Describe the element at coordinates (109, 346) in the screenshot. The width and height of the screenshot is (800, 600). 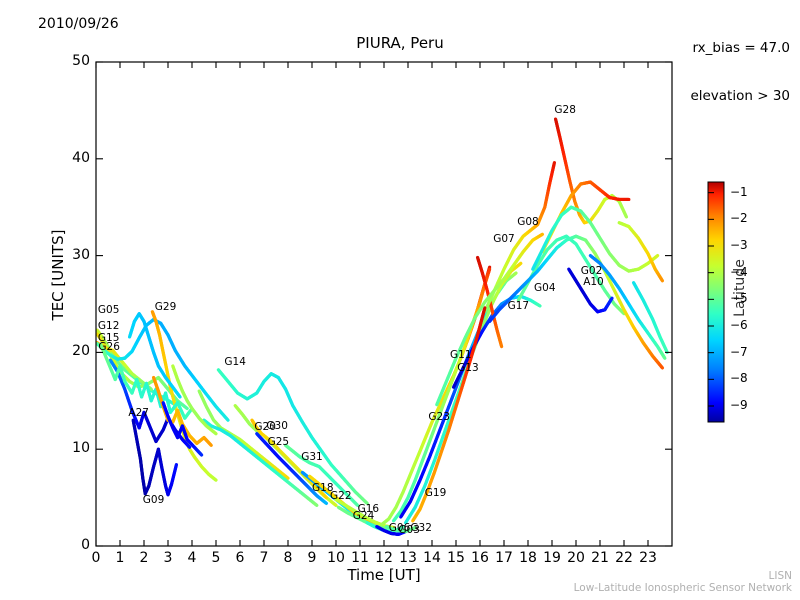
I see `satellite-label-g26: G26` at that location.